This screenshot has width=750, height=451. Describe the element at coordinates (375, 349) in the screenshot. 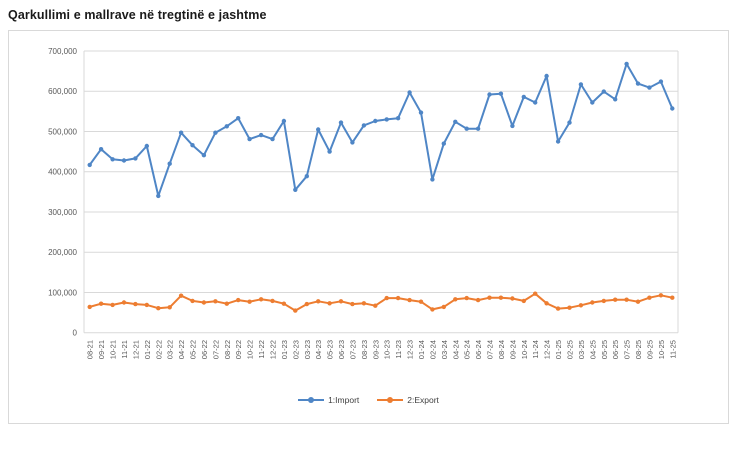

I see `x-axis-tick-label: 09-23` at that location.